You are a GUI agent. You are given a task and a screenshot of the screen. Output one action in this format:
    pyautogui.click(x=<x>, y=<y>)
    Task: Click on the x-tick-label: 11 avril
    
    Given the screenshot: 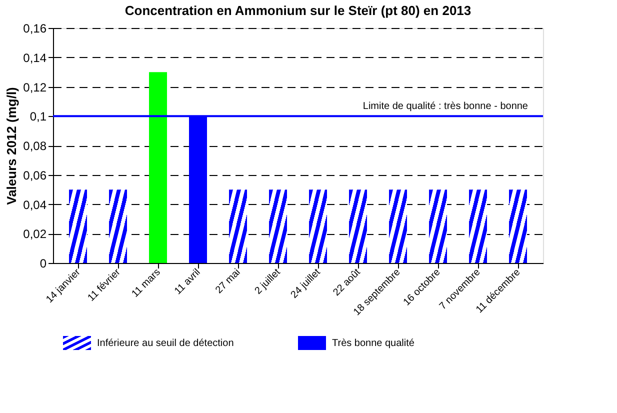 What is the action you would take?
    pyautogui.click(x=187, y=282)
    